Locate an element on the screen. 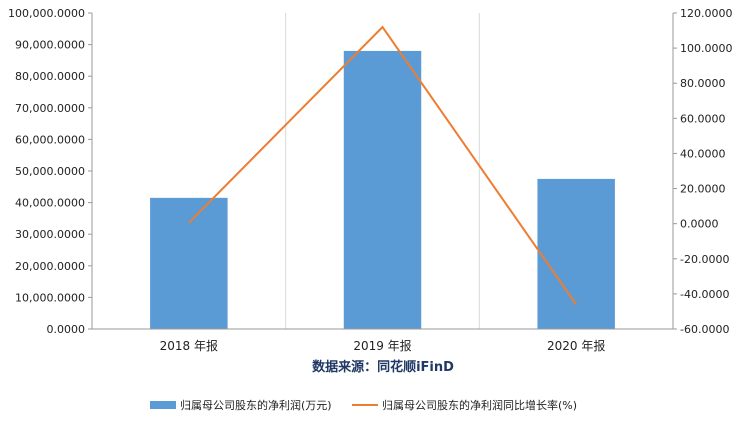  left-axis-tick-label: 60,000.0000 is located at coordinates (50, 139).